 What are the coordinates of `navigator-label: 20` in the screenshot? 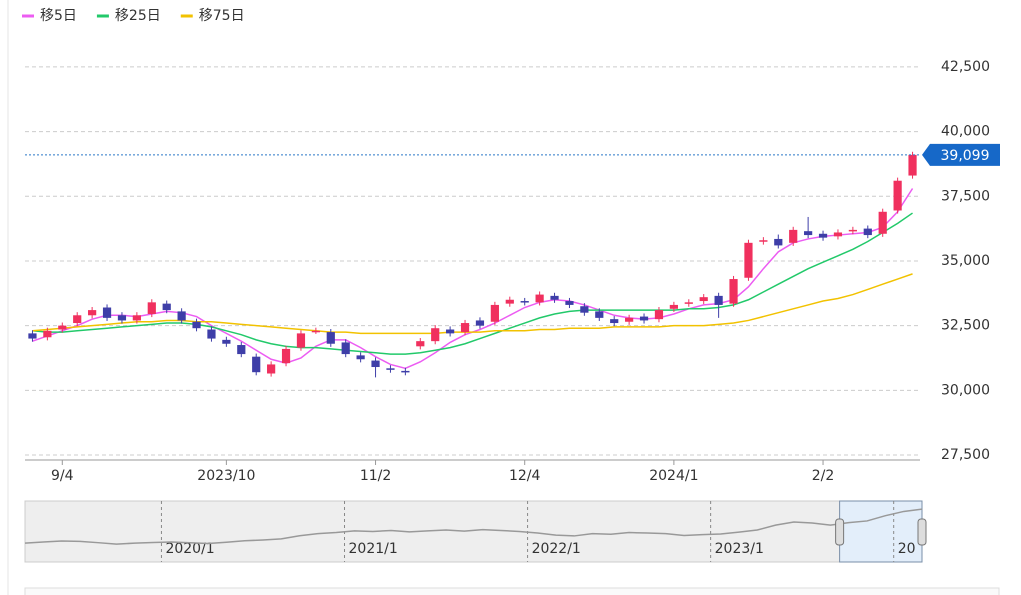 It's located at (907, 549).